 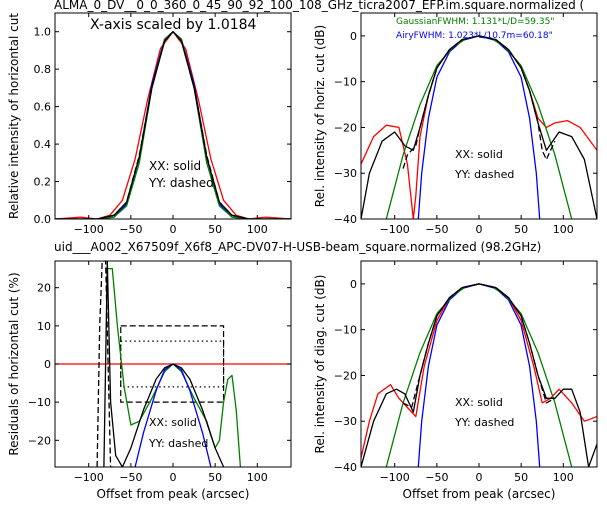 I want to click on y-tick-label: 0.0, so click(x=43, y=219).